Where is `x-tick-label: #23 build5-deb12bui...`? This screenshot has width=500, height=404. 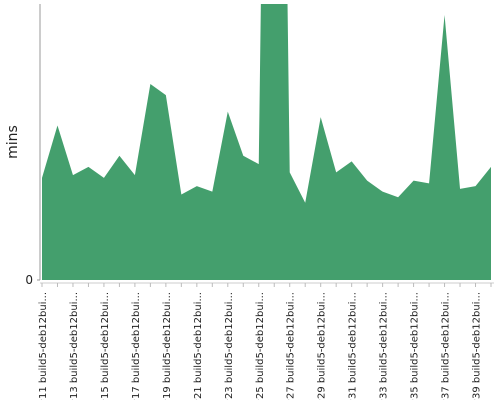 x-tick-label: #23 build5-deb12bui... is located at coordinates (229, 346).